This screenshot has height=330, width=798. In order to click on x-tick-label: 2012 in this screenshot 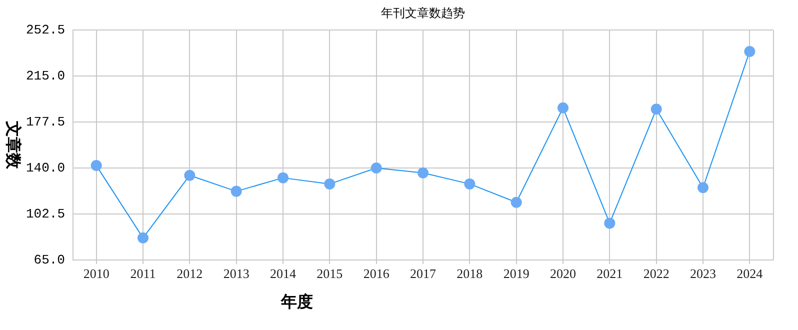, I will do `click(189, 274)`.